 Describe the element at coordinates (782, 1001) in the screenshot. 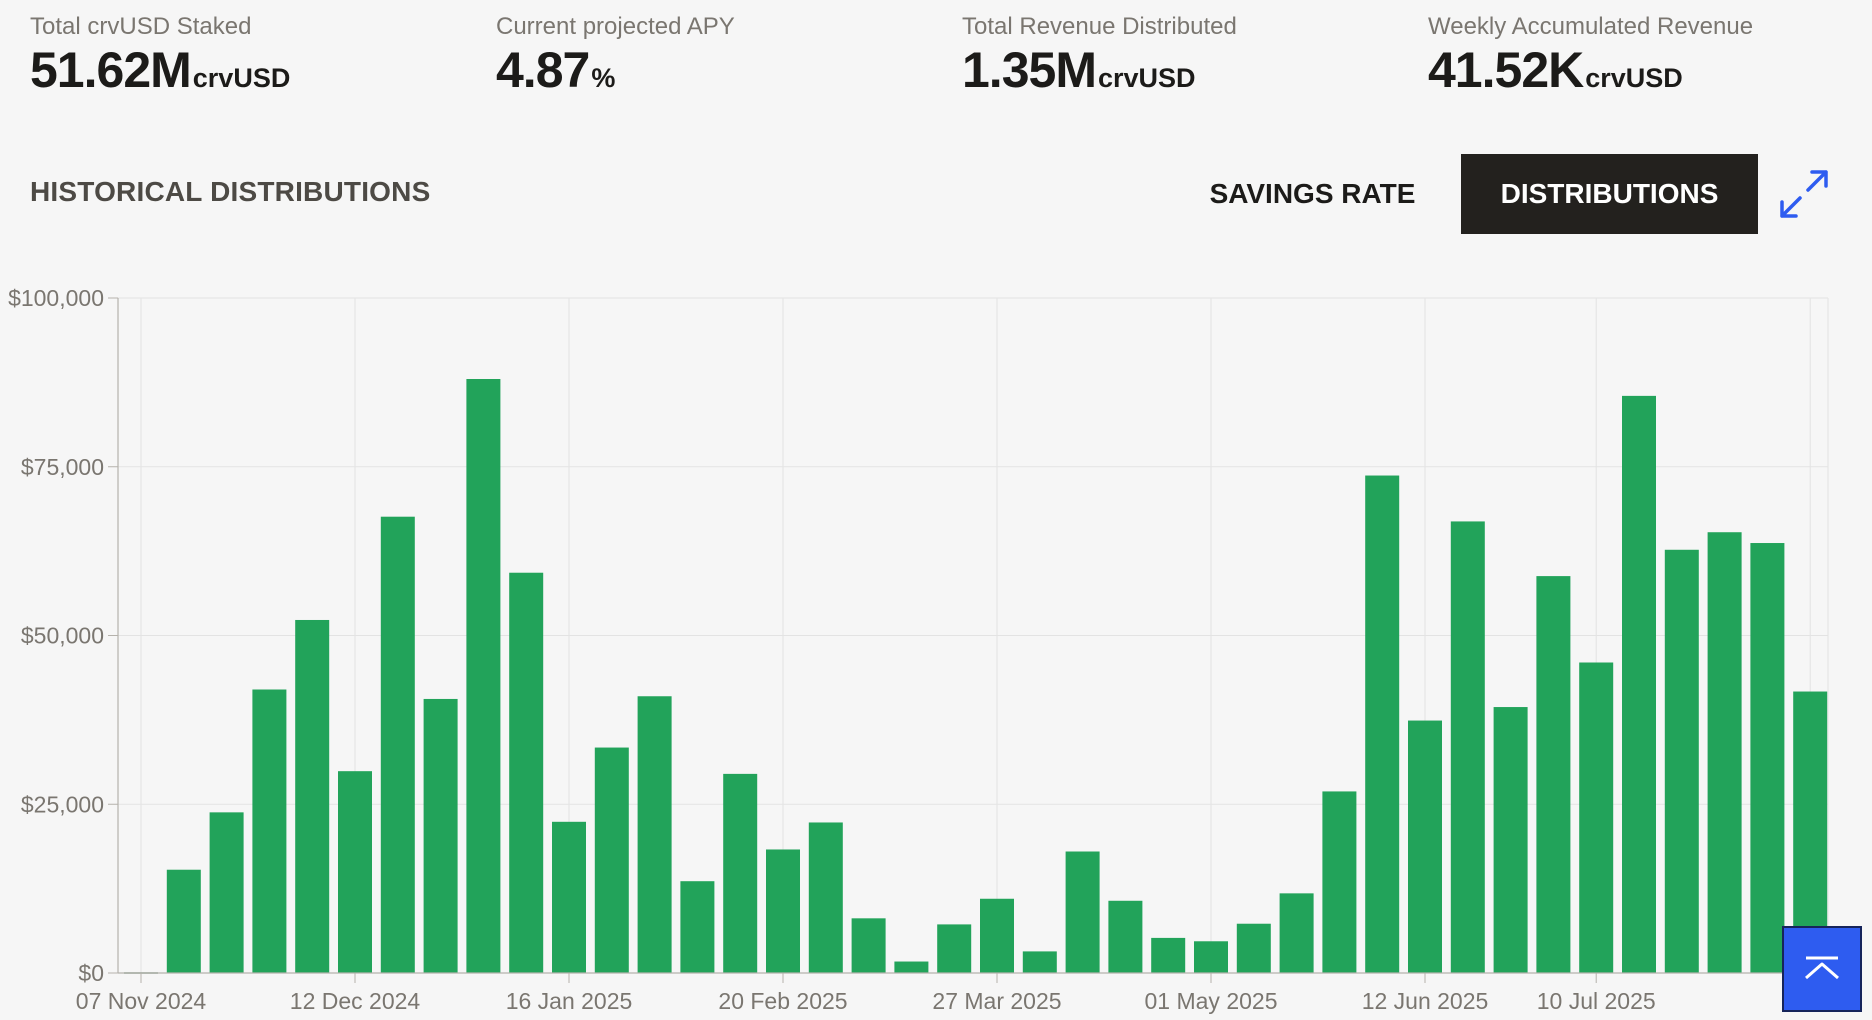

I see `x-tick-label: 20 Feb 2025` at that location.